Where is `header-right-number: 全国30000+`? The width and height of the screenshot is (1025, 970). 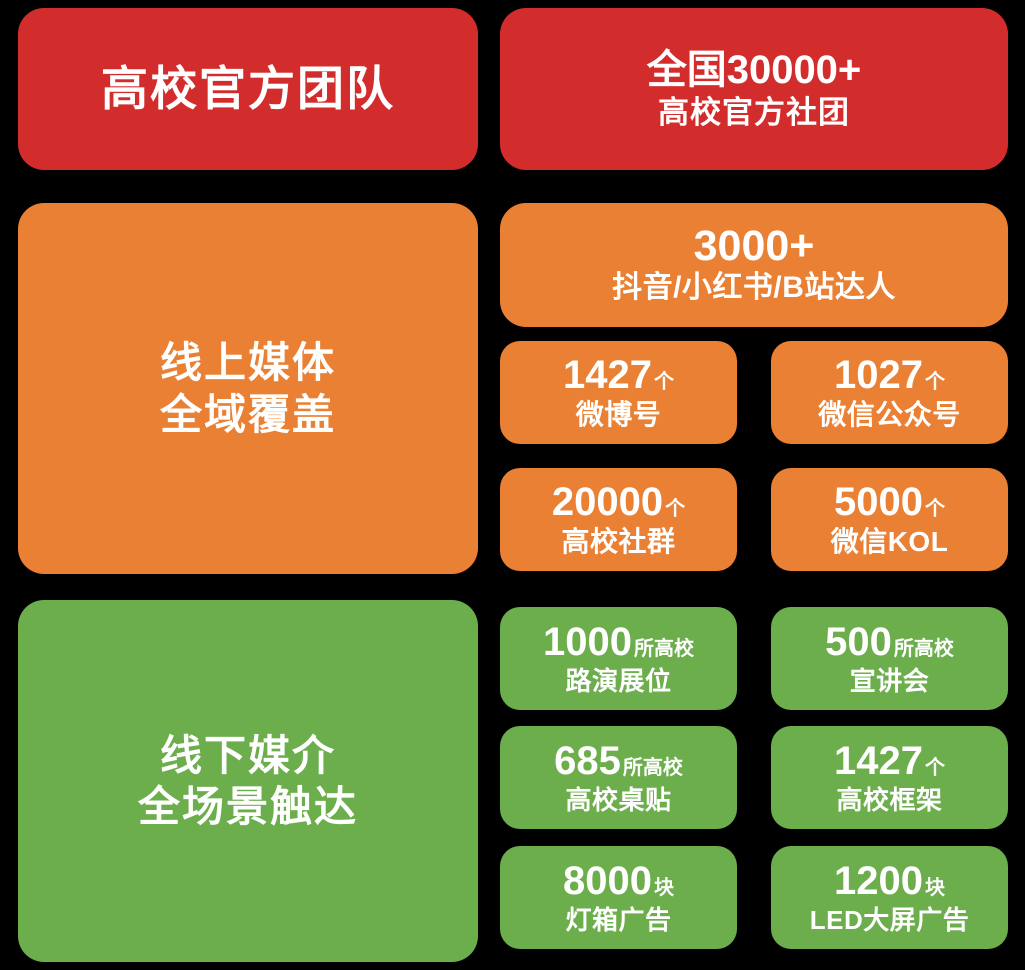
header-right-number: 全国30000+ is located at coordinates (754, 69).